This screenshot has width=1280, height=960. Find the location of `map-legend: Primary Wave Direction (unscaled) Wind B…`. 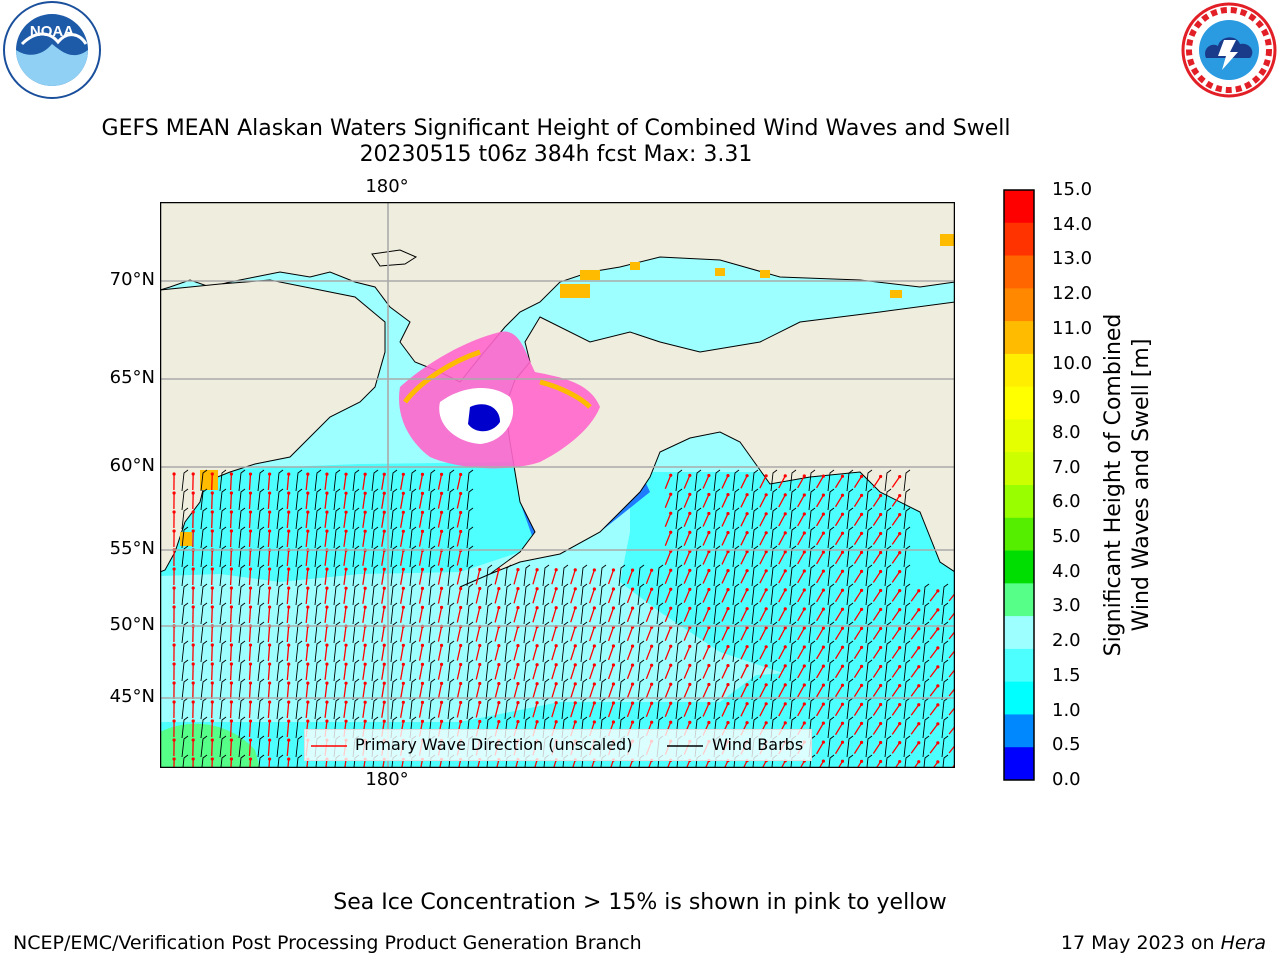

map-legend: Primary Wave Direction (unscaled) Wind B… is located at coordinates (558, 745).